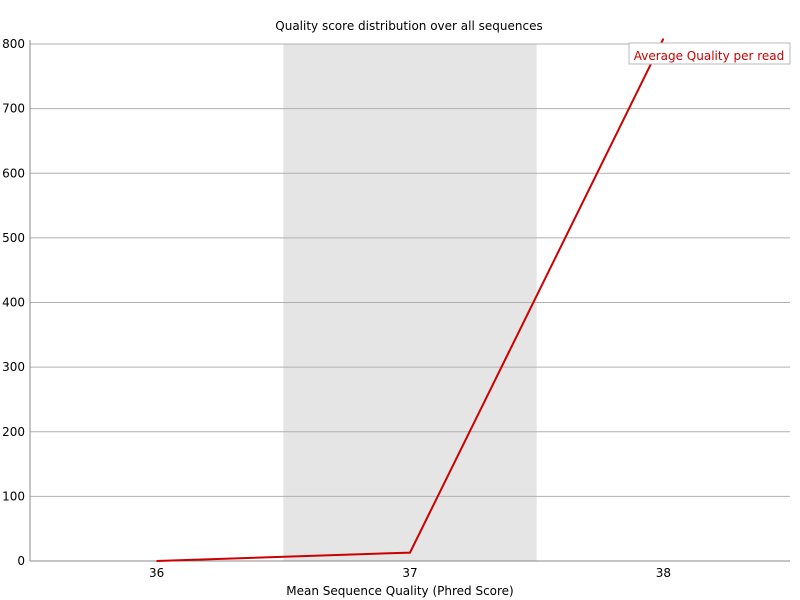 The image size is (800, 600). What do you see at coordinates (21, 561) in the screenshot?
I see `y-tick-label-0: 0` at bounding box center [21, 561].